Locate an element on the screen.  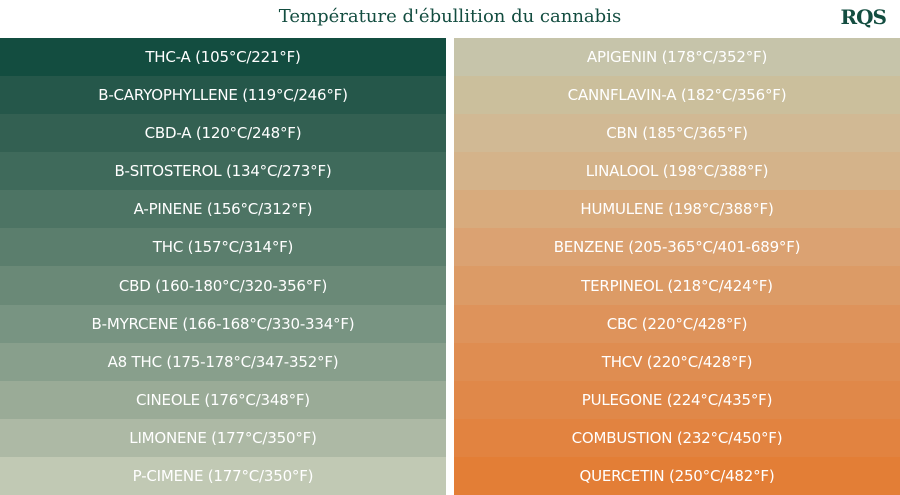
header: Température d'ébullition du cannabis RQS is located at coordinates (450, 19).